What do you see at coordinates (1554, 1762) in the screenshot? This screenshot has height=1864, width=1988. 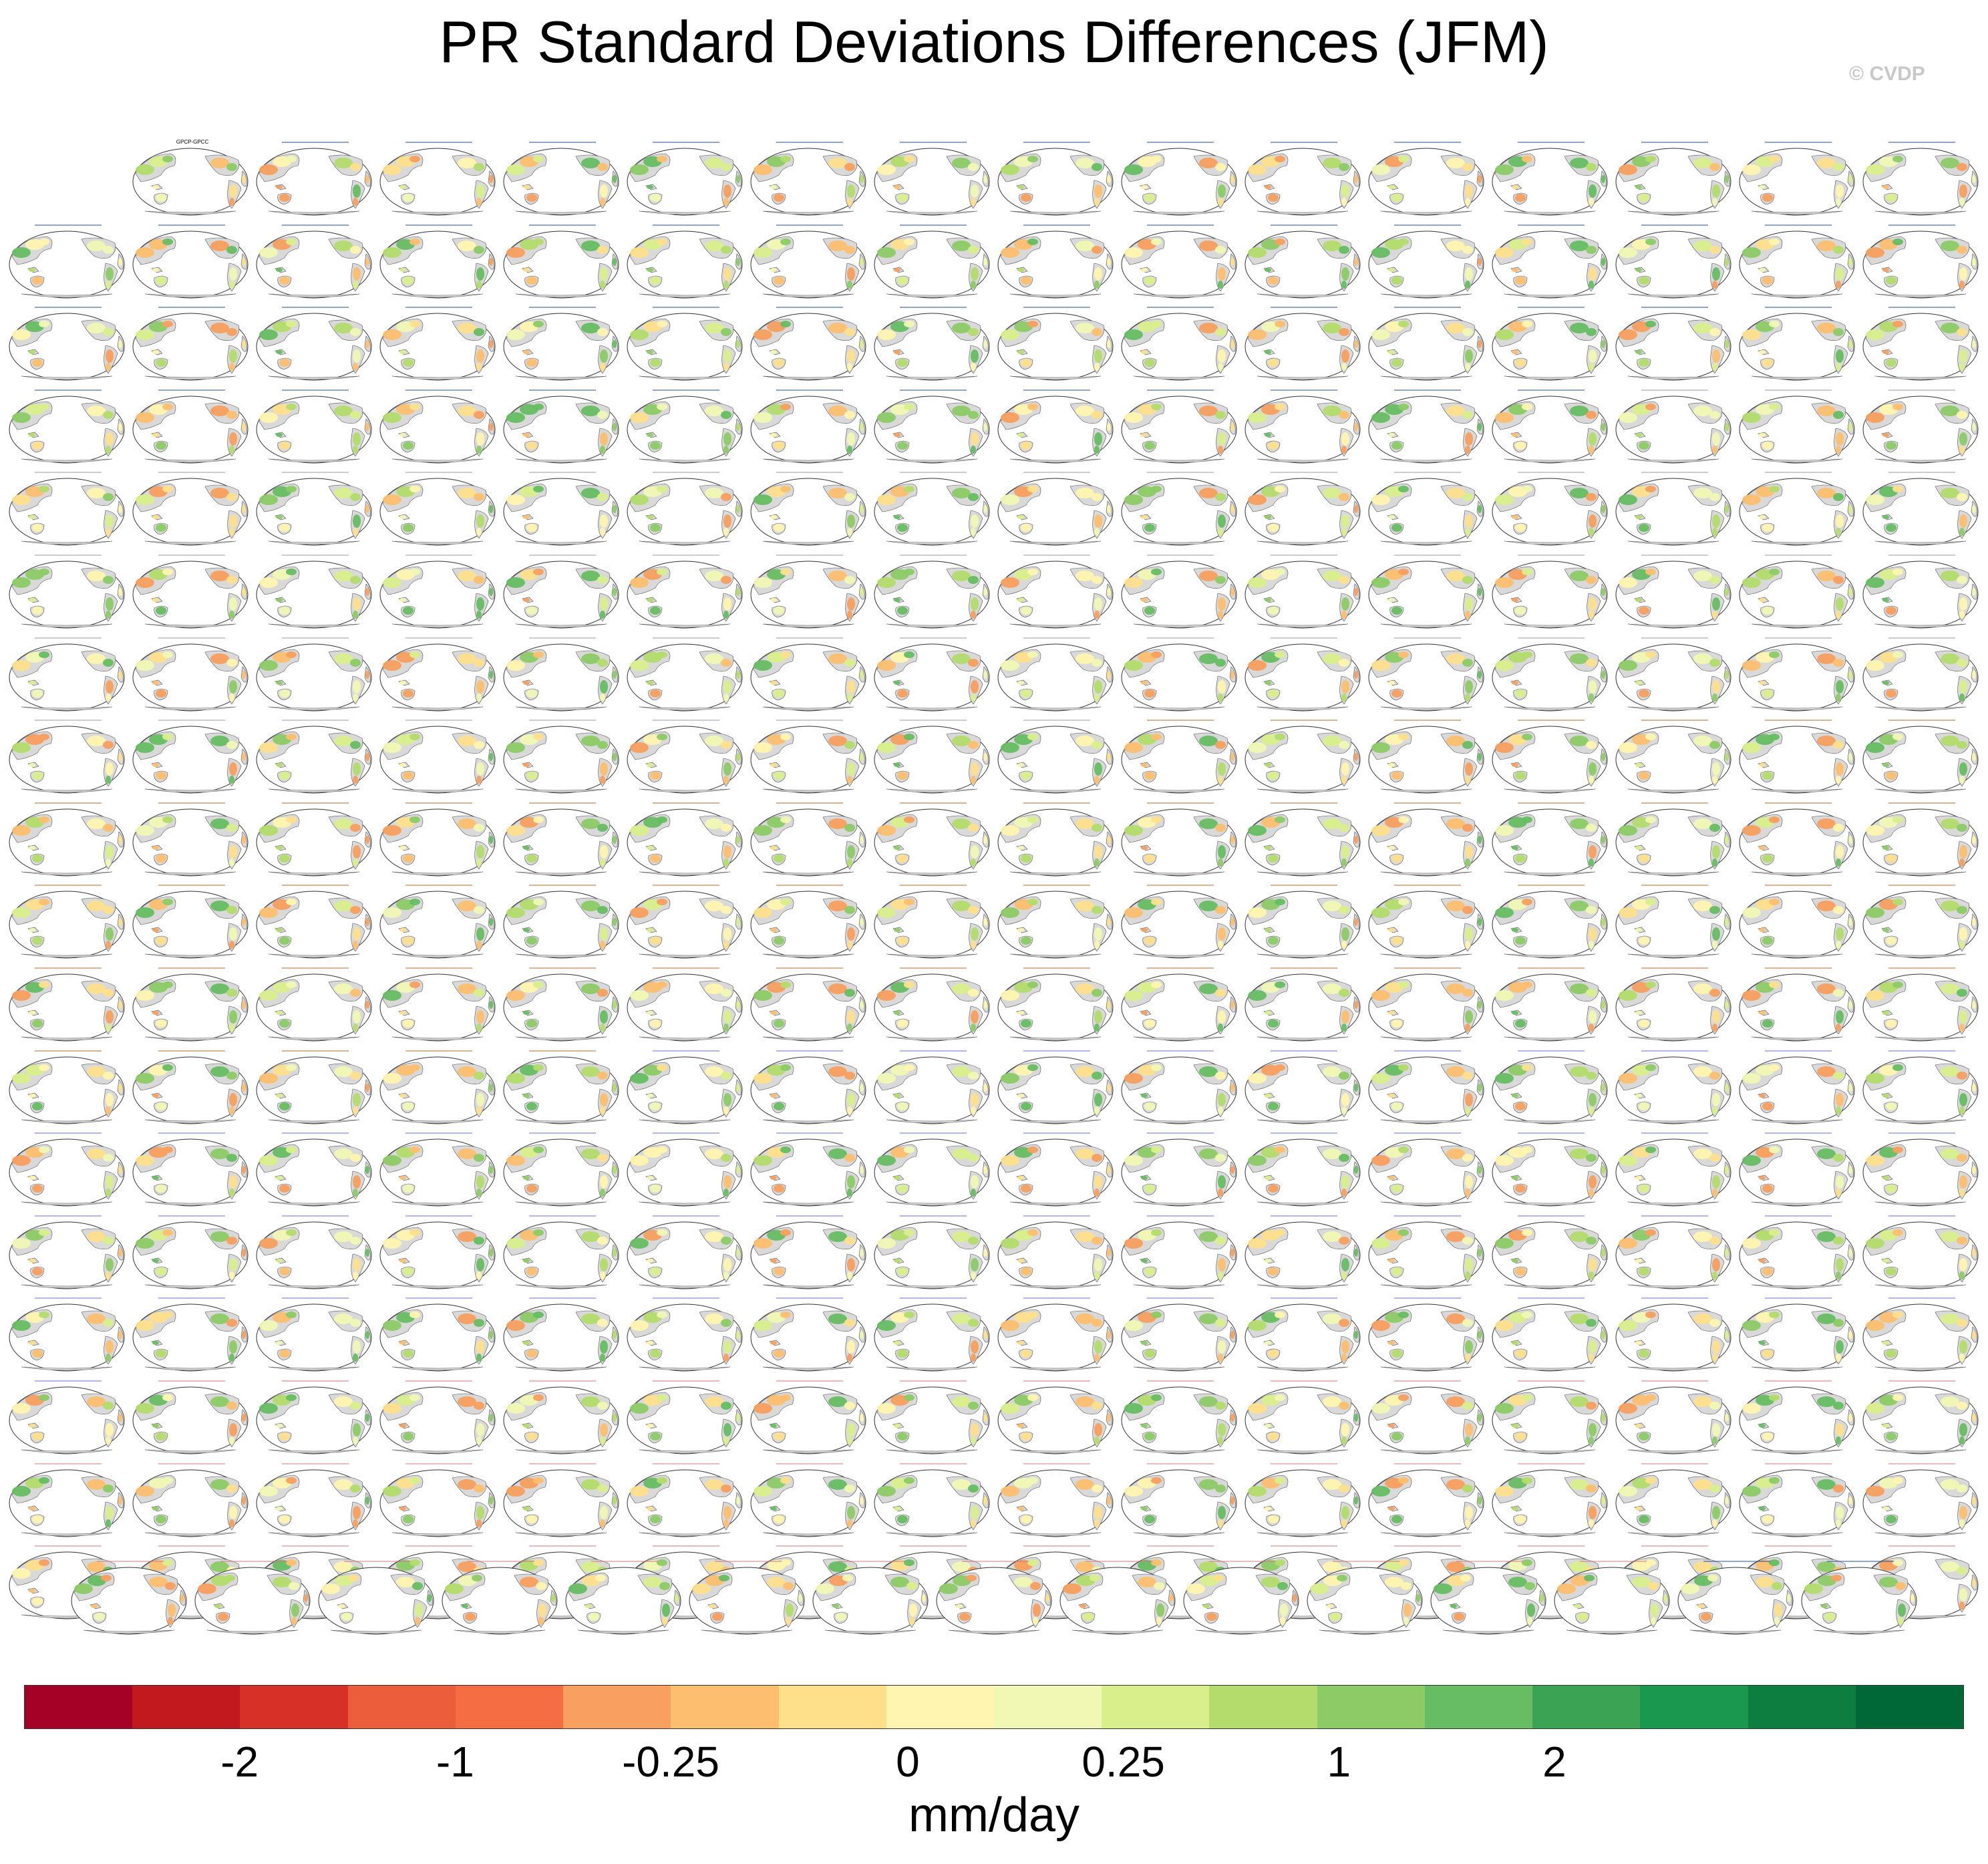 I see `colorbar-tick-label: 2` at bounding box center [1554, 1762].